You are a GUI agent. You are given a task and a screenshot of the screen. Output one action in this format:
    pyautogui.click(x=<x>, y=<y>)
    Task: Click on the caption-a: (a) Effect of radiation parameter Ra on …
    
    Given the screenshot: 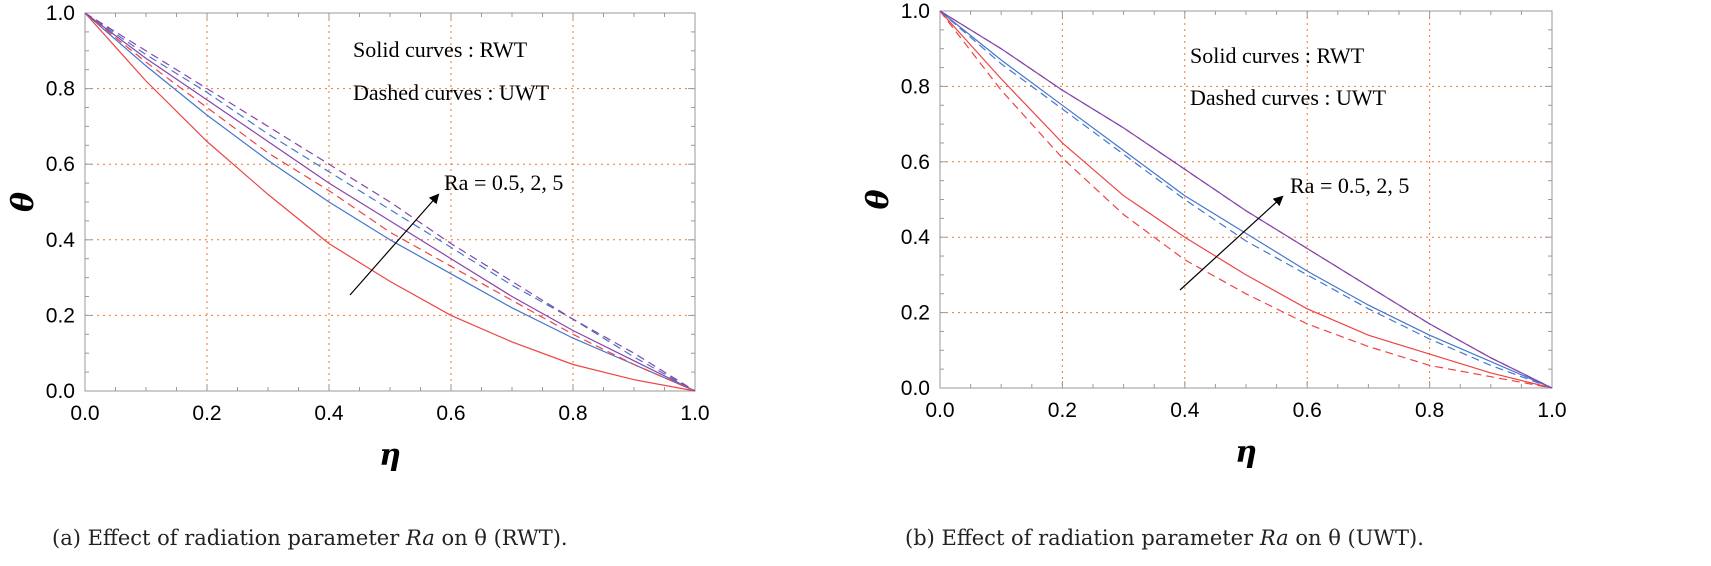 What is the action you would take?
    pyautogui.click(x=310, y=538)
    